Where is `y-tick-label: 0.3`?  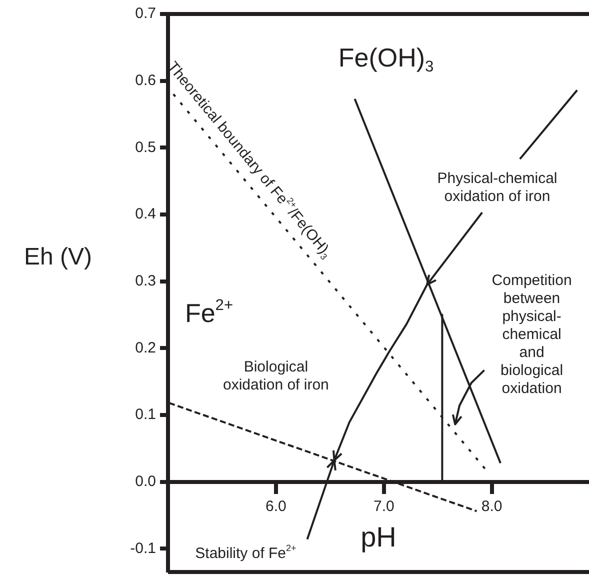
y-tick-label: 0.3 is located at coordinates (145, 281).